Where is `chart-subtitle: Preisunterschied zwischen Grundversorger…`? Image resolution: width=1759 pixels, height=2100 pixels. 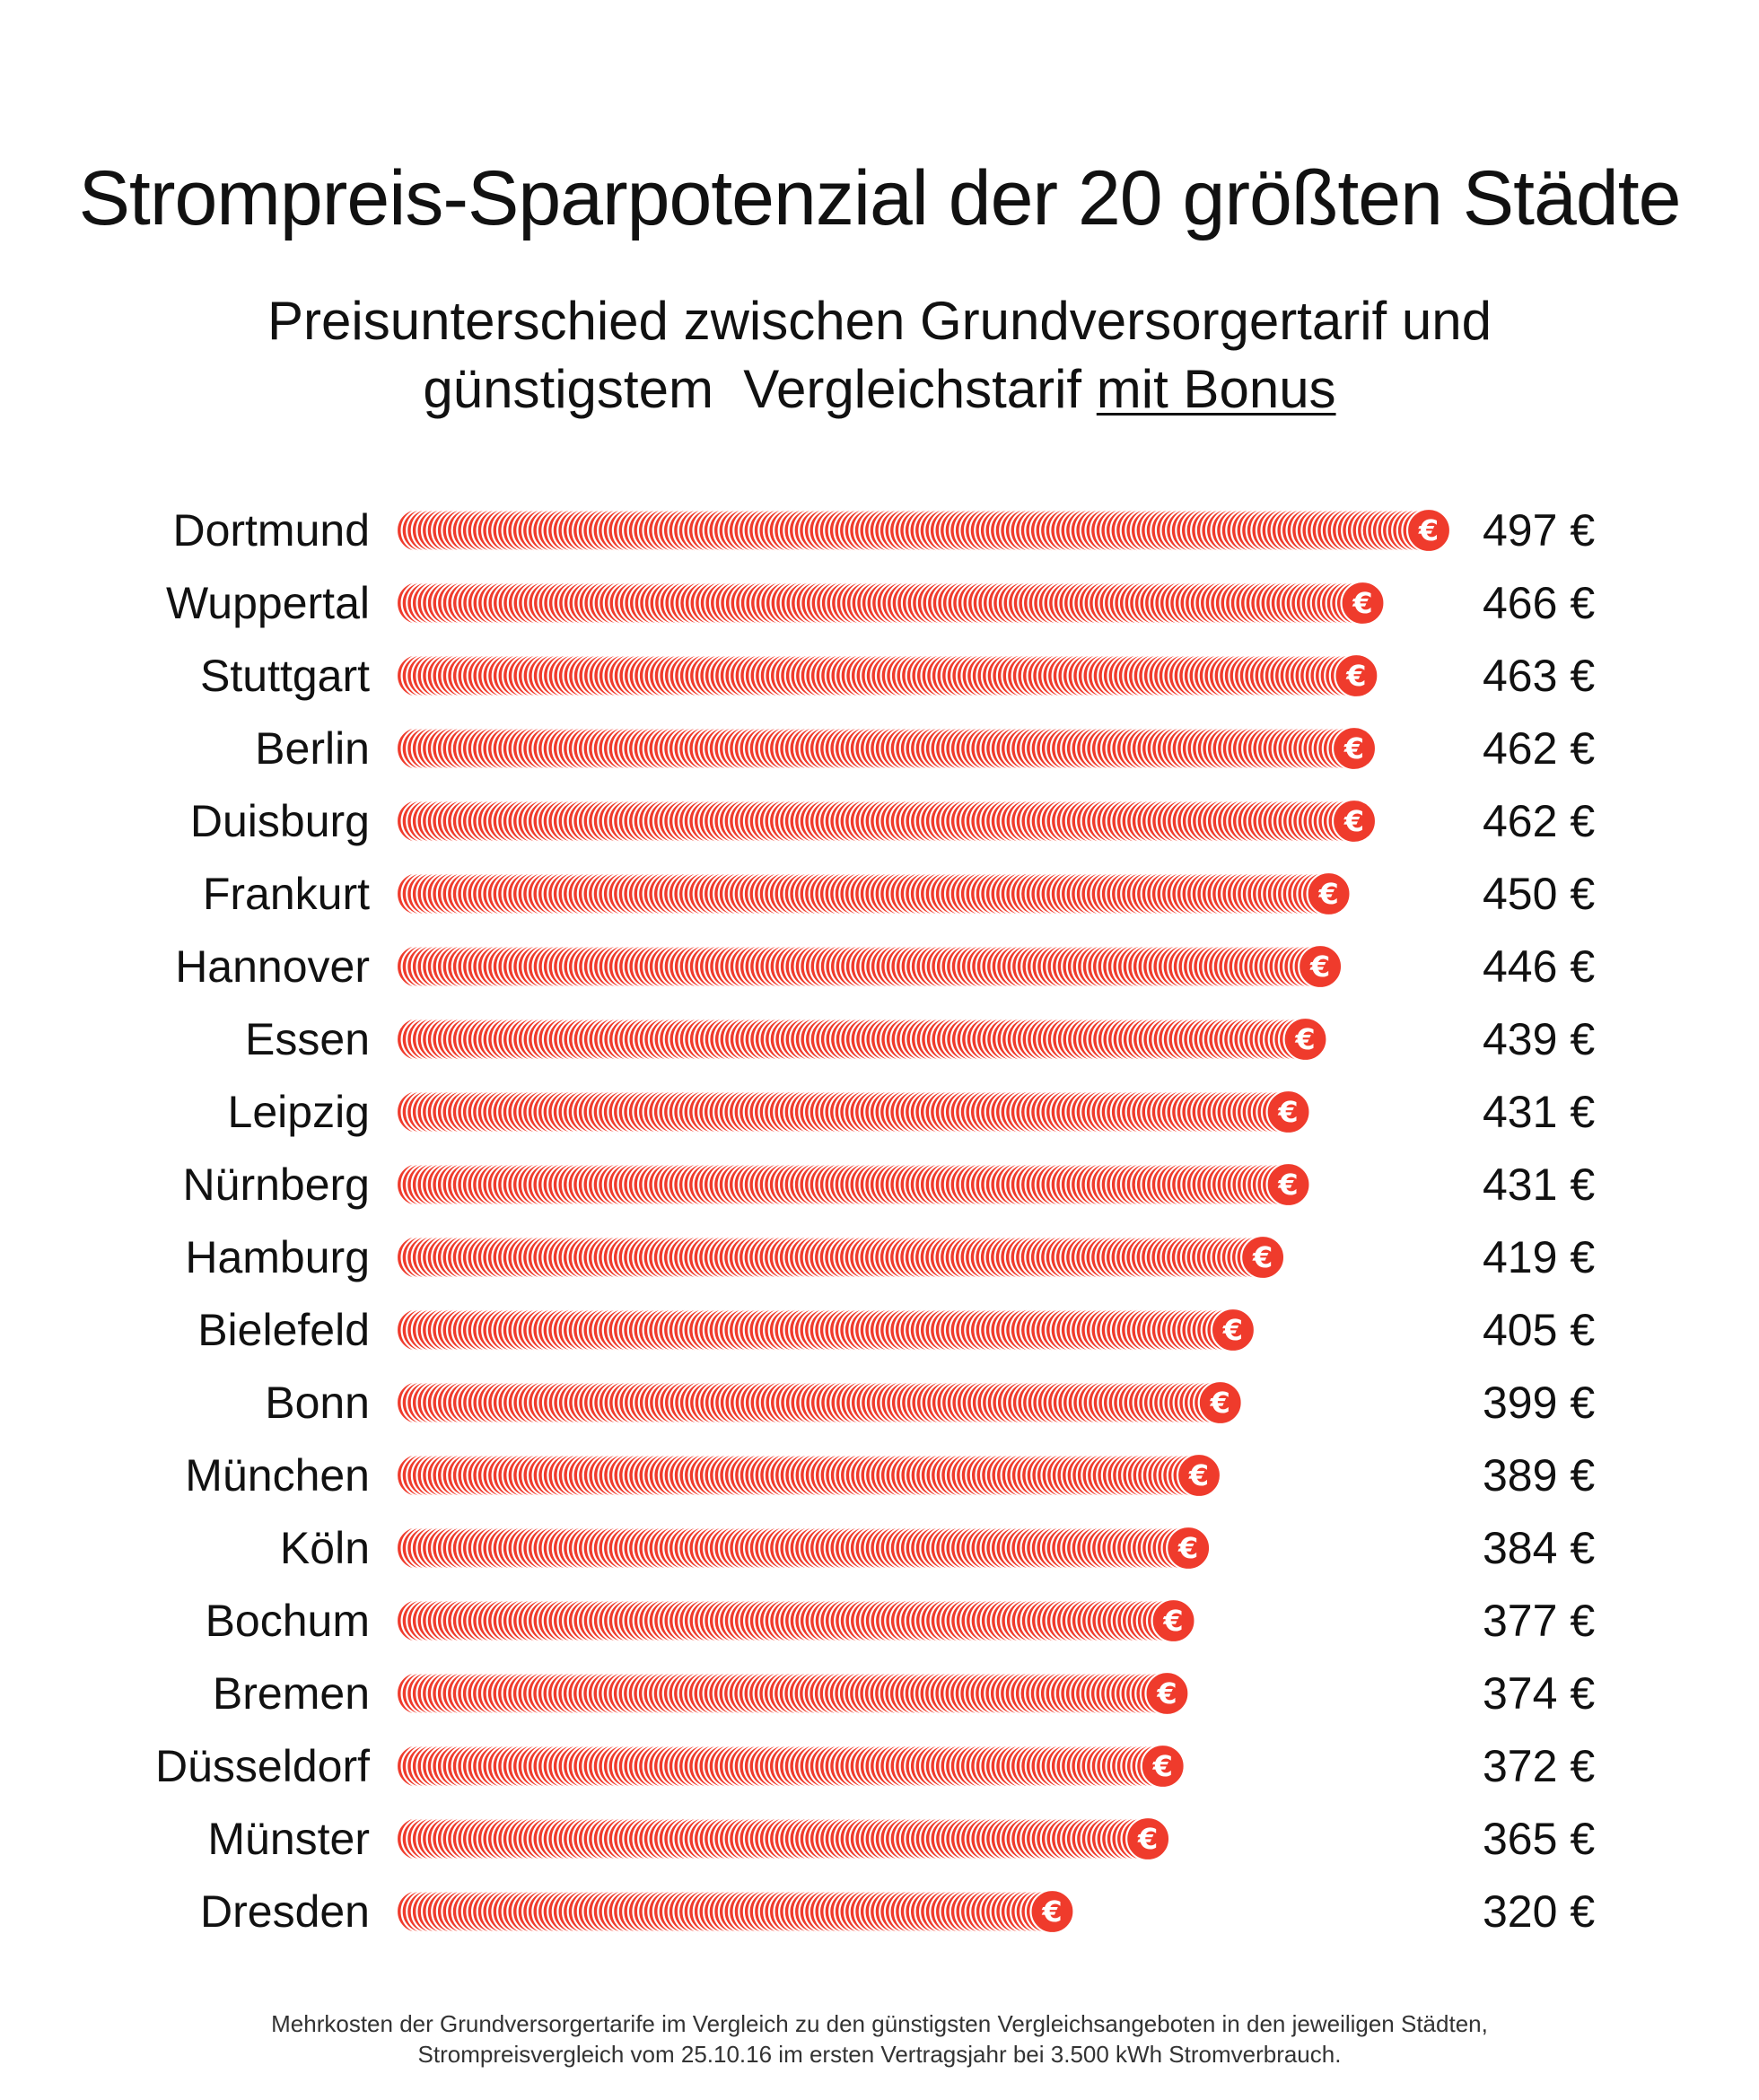
chart-subtitle: Preisunterschied zwischen Grundversorger… is located at coordinates (879, 355).